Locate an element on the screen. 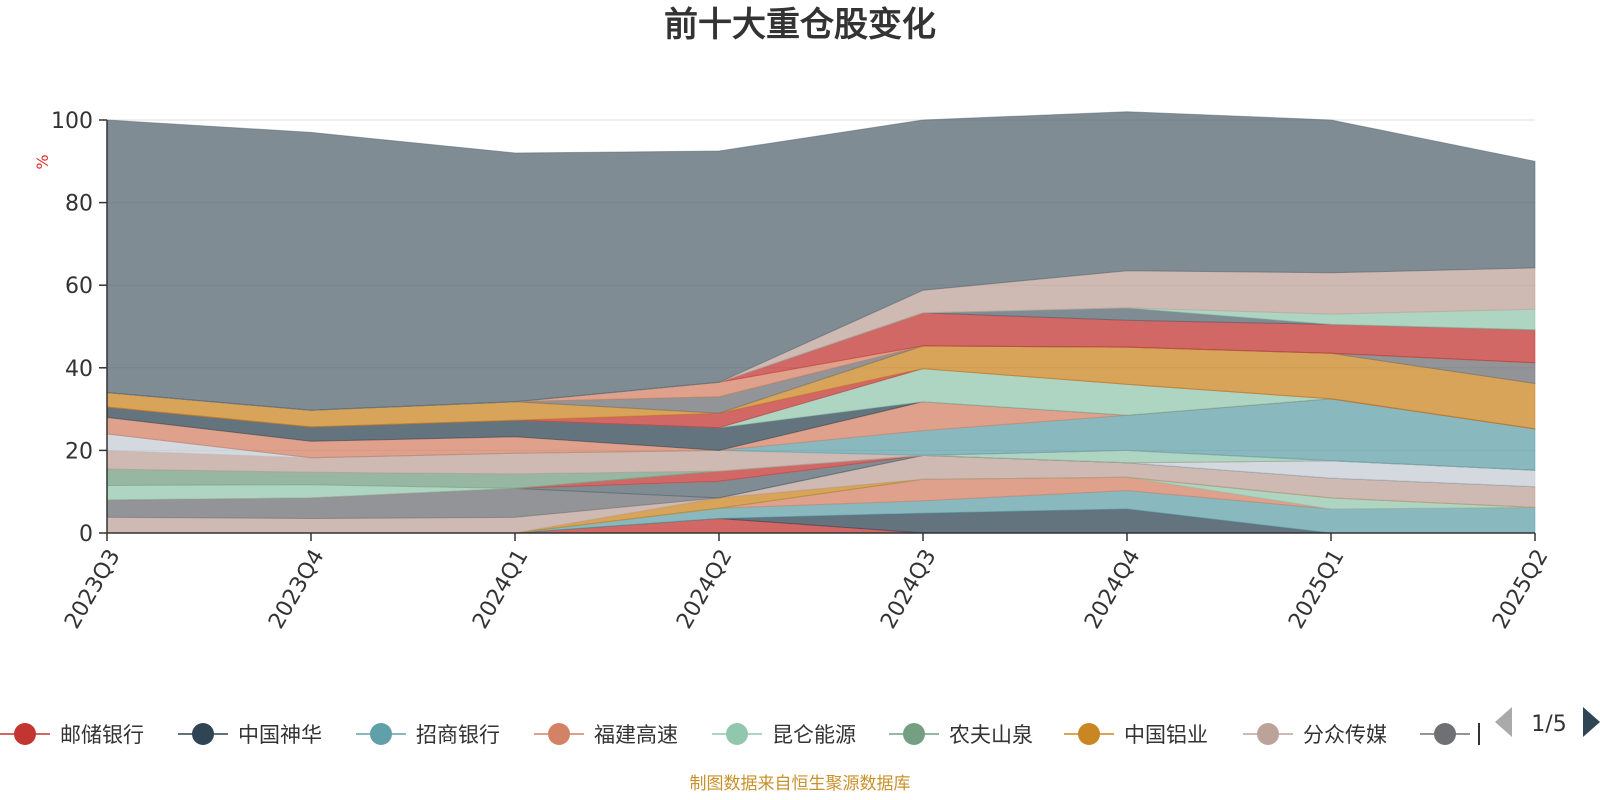 The height and width of the screenshot is (800, 1600). legend-item: 招商银行 is located at coordinates (428, 735).